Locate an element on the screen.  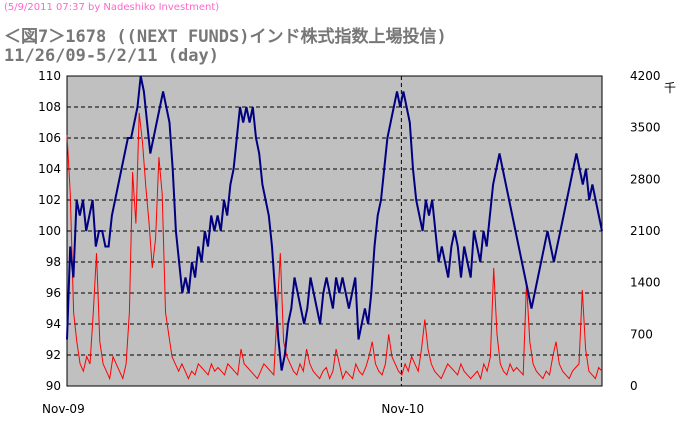
left-tick-label: 92 is located at coordinates (53, 355).